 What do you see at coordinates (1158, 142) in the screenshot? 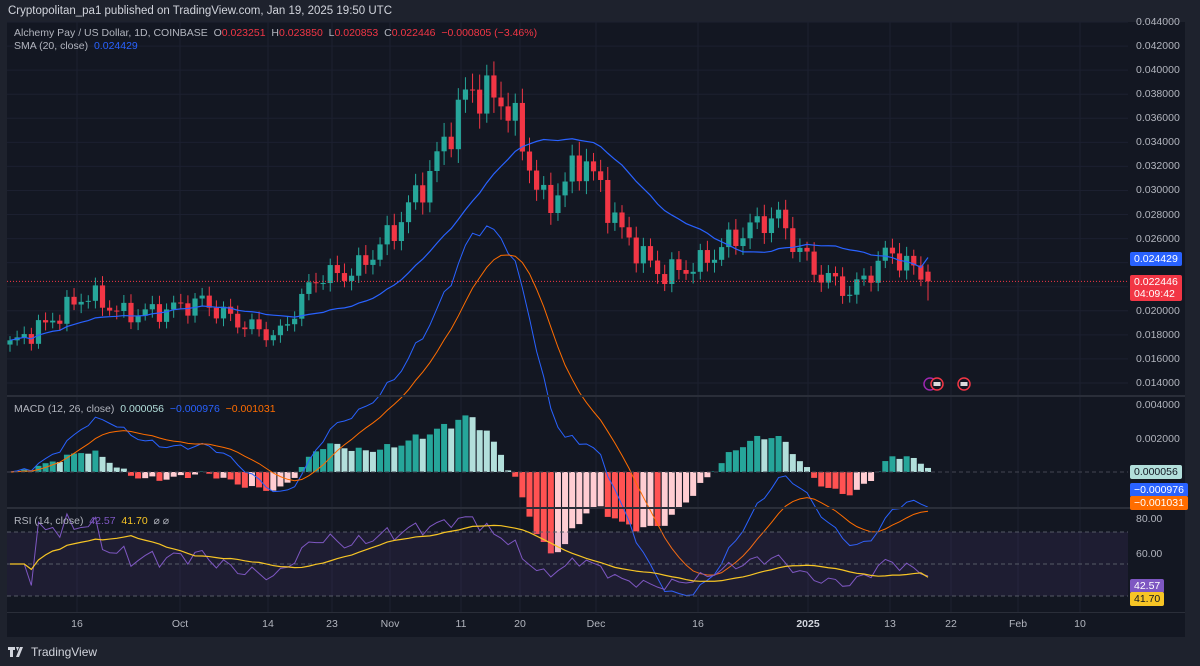
I see `price-axis-label: 0.034000` at bounding box center [1158, 142].